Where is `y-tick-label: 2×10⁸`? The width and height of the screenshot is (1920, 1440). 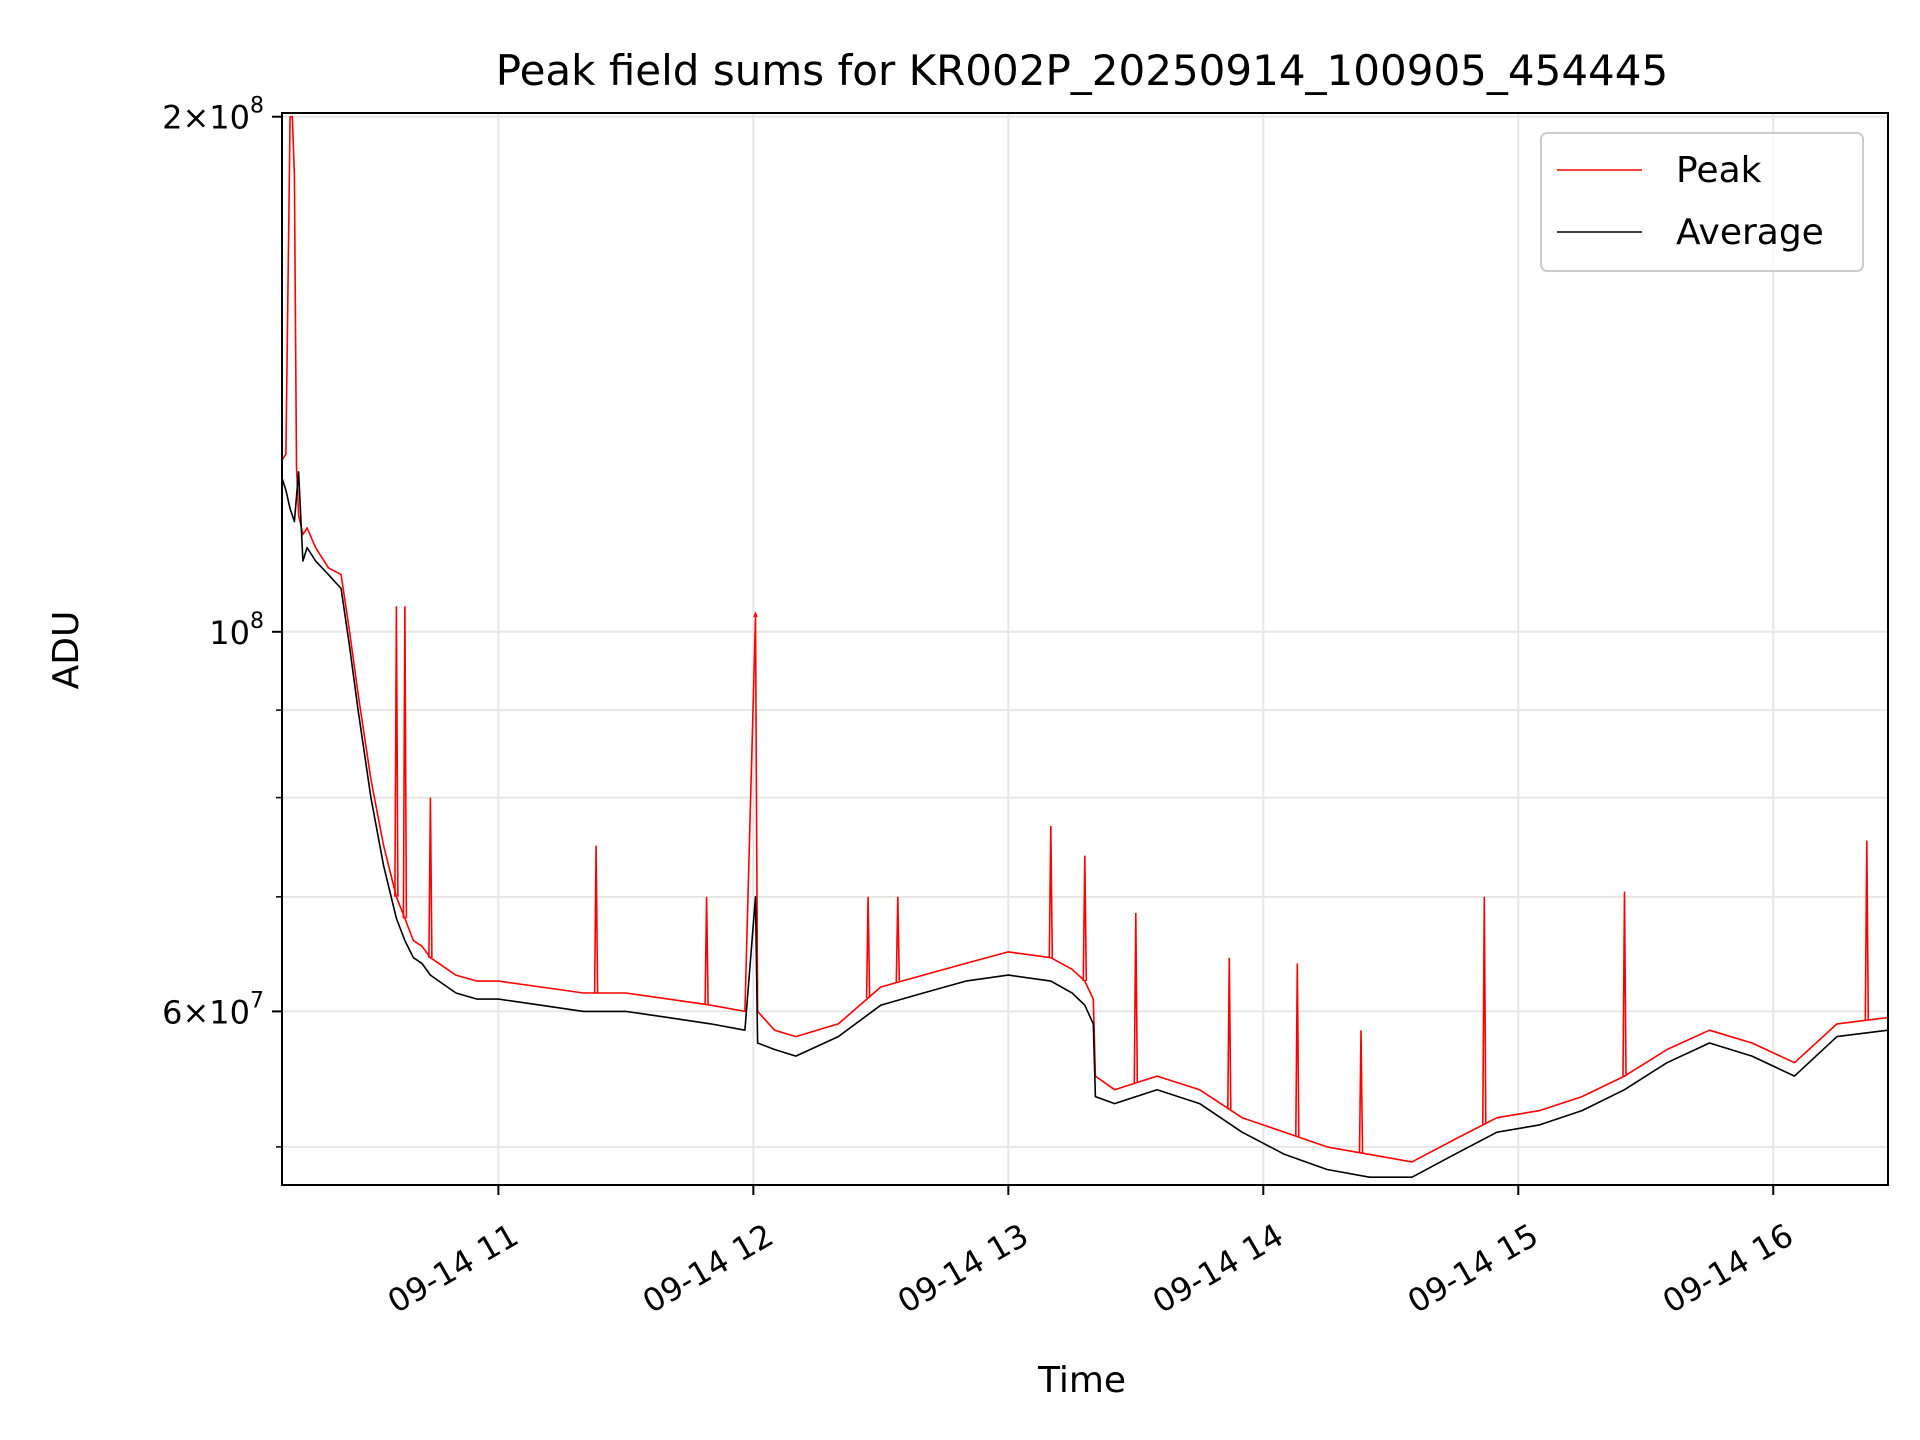
y-tick-label: 2×10⁸ is located at coordinates (213, 115).